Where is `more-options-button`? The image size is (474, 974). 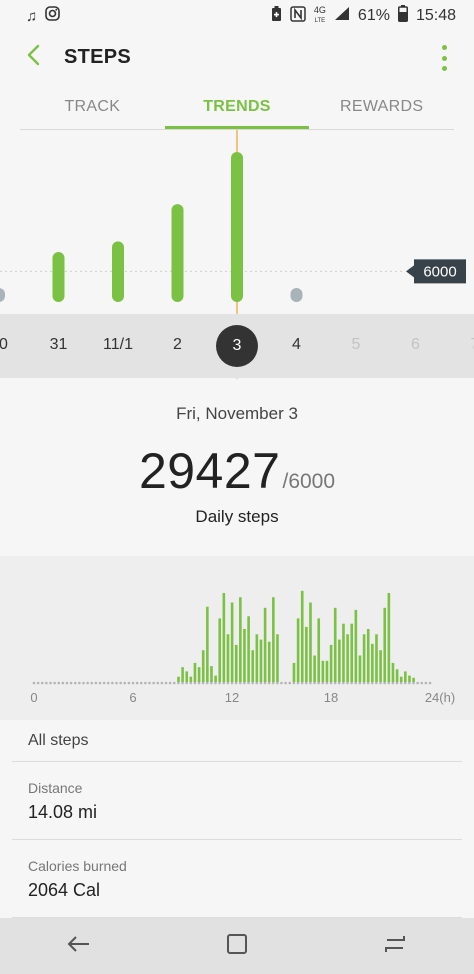 more-options-button is located at coordinates (444, 58).